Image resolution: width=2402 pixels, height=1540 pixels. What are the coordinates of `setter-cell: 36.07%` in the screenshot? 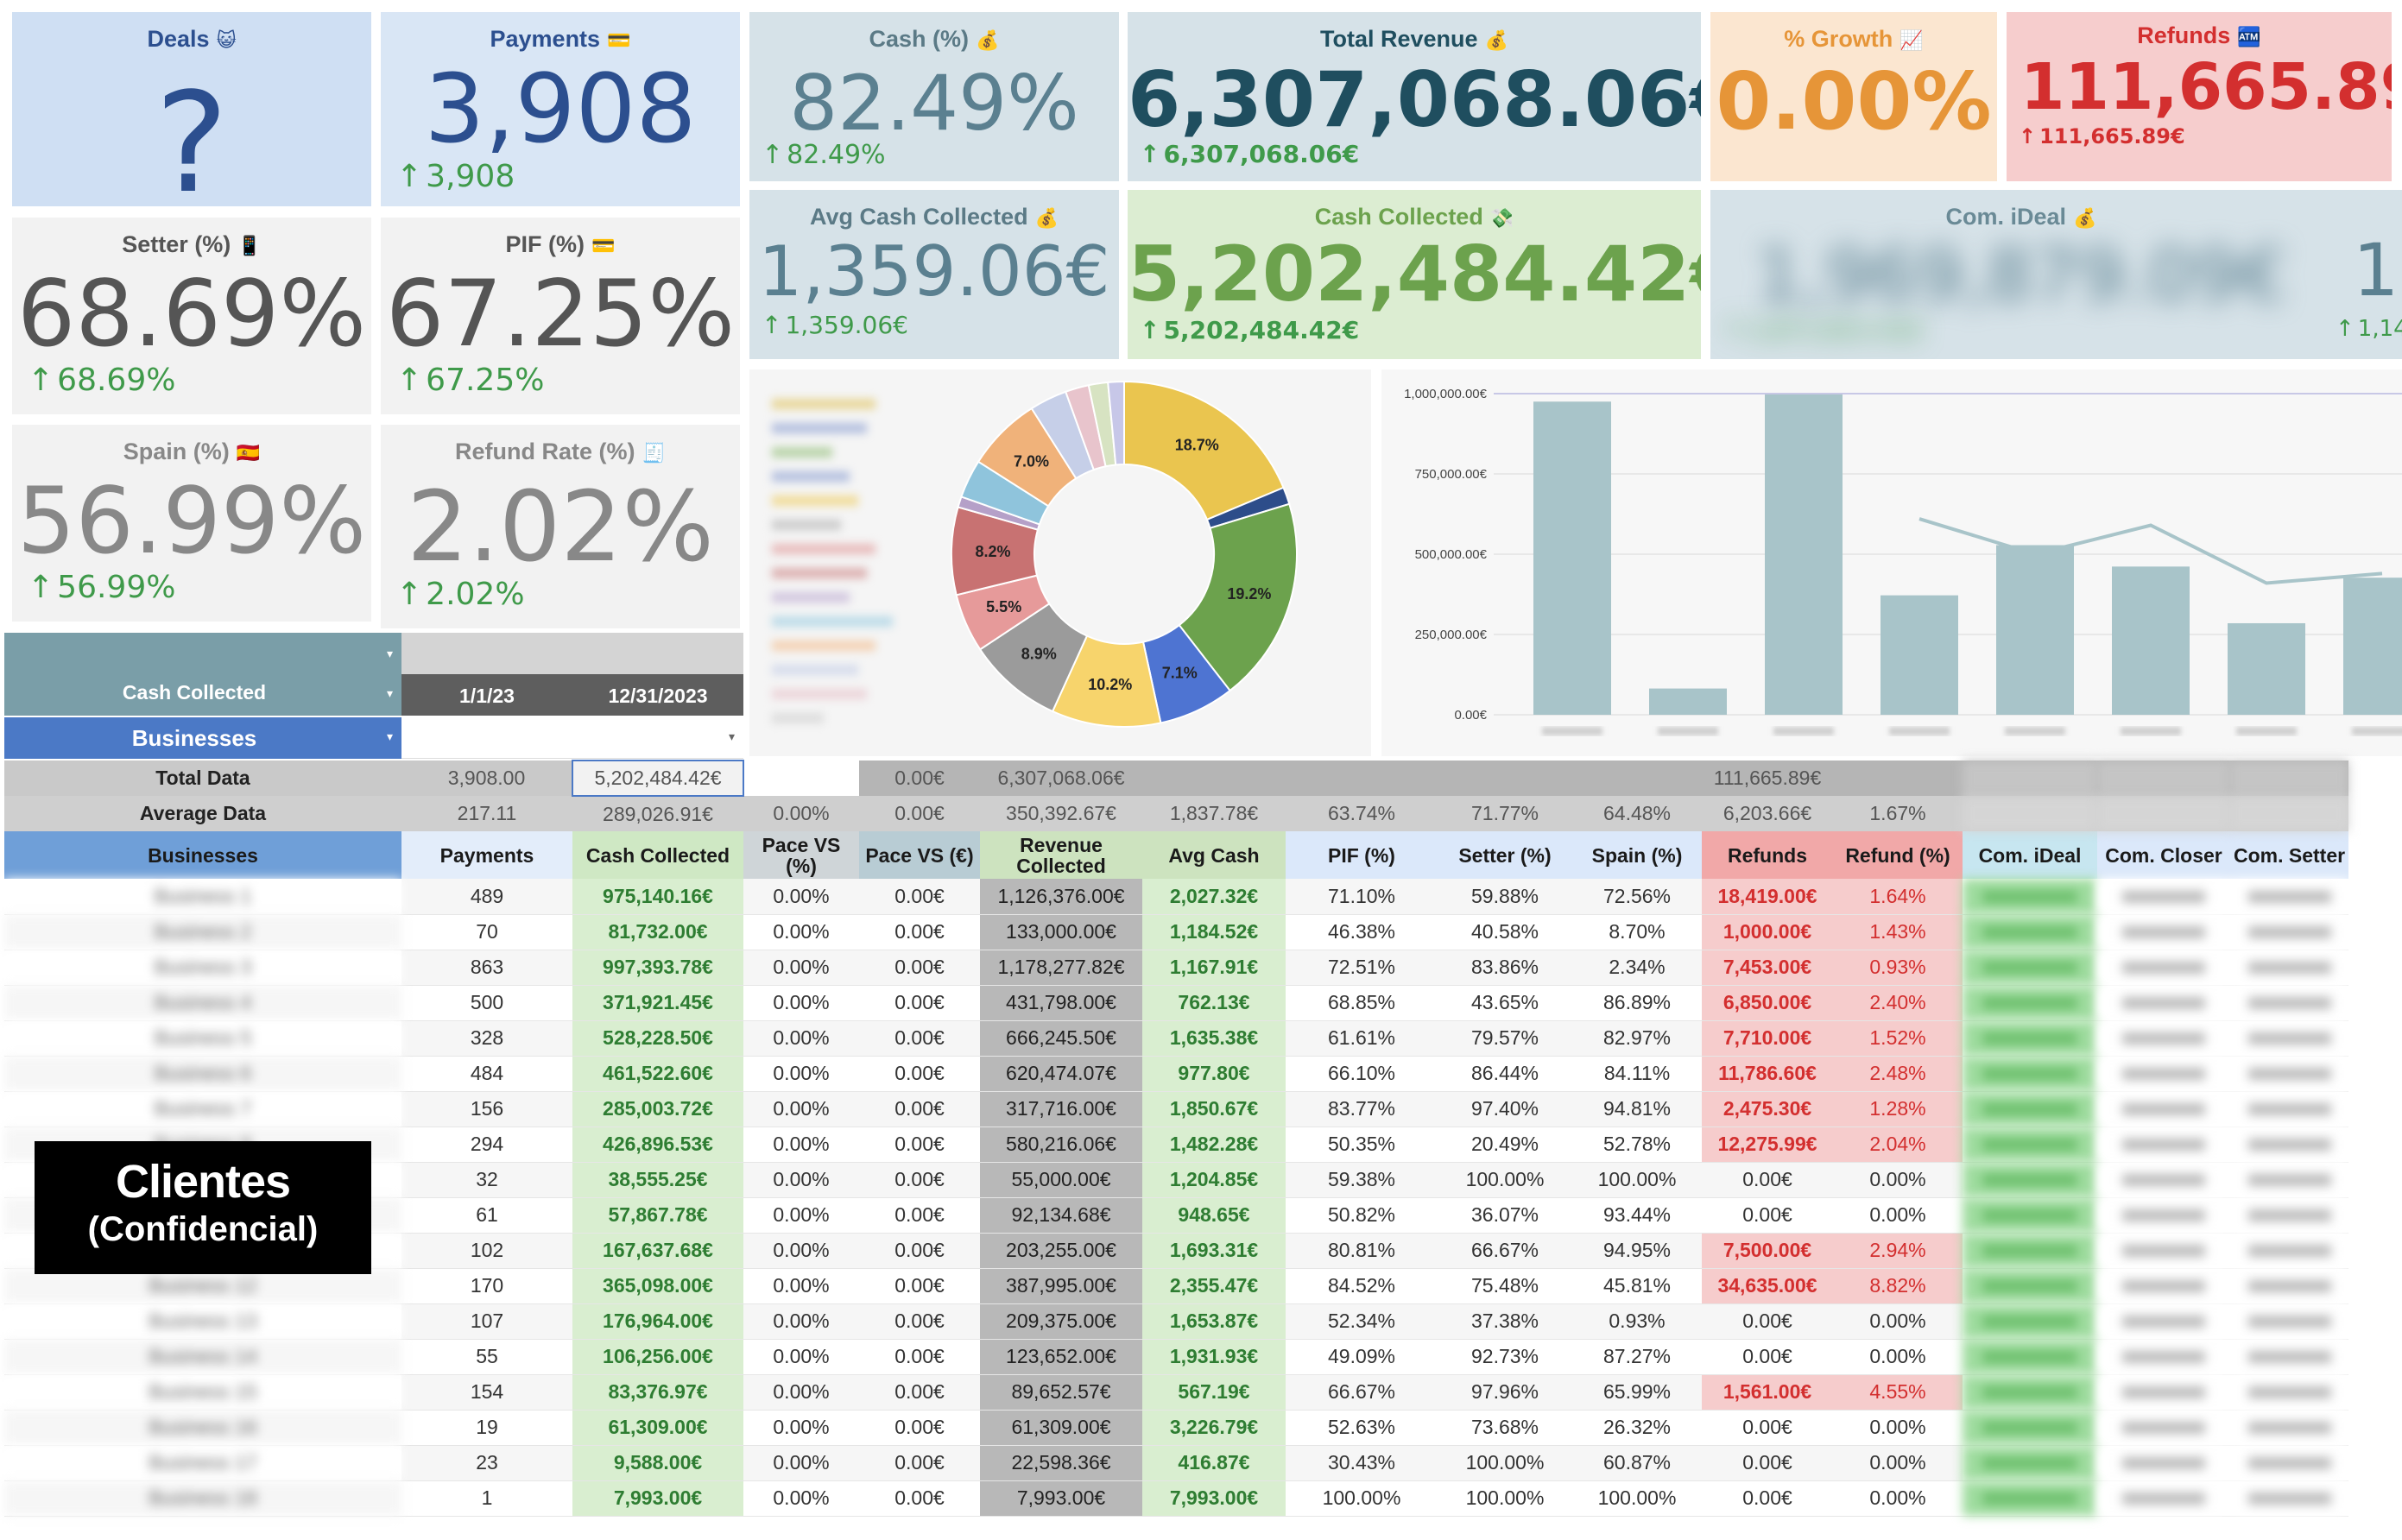 It's located at (1505, 1215).